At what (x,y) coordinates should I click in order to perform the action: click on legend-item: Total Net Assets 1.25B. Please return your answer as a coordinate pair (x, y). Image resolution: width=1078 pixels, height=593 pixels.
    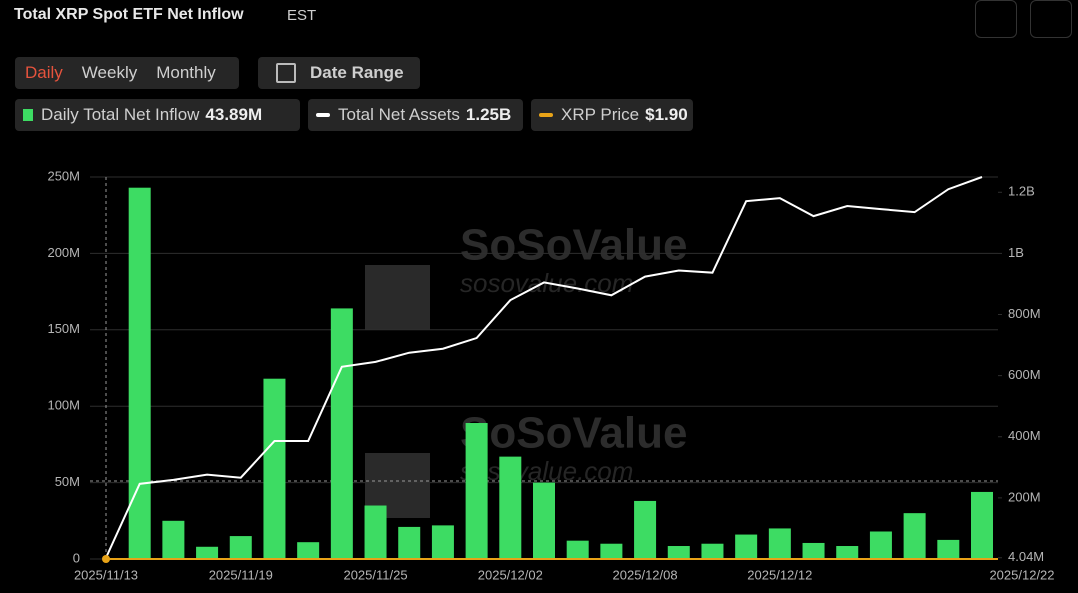
    Looking at the image, I should click on (415, 115).